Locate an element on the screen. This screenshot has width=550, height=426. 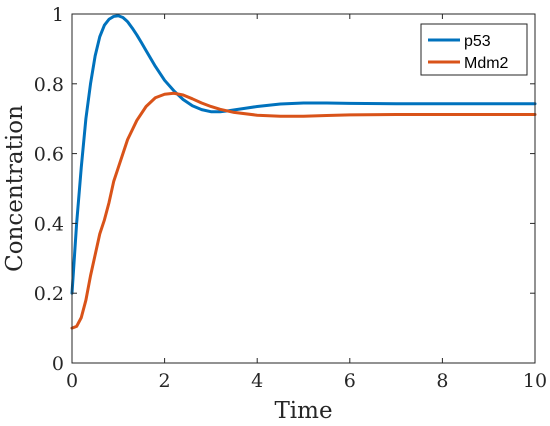
legend: p53 Mdm2 is located at coordinates (474, 49).